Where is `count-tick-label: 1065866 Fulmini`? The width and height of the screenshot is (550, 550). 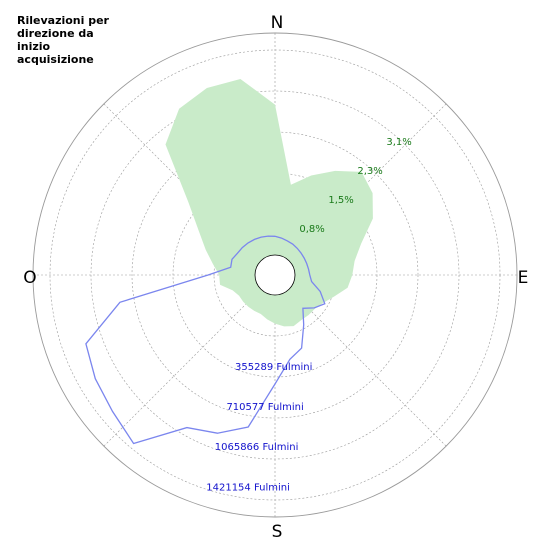
count-tick-label: 1065866 Fulmini is located at coordinates (257, 447).